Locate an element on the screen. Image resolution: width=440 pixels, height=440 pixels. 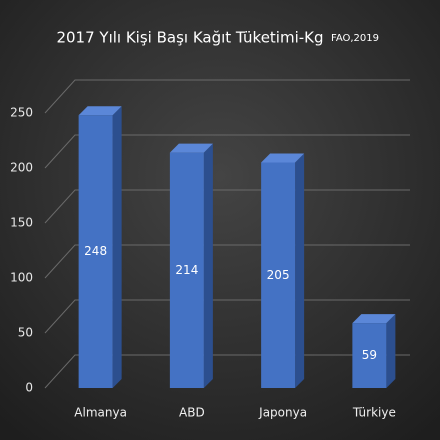
chart-source: FAO,2019 is located at coordinates (355, 38).